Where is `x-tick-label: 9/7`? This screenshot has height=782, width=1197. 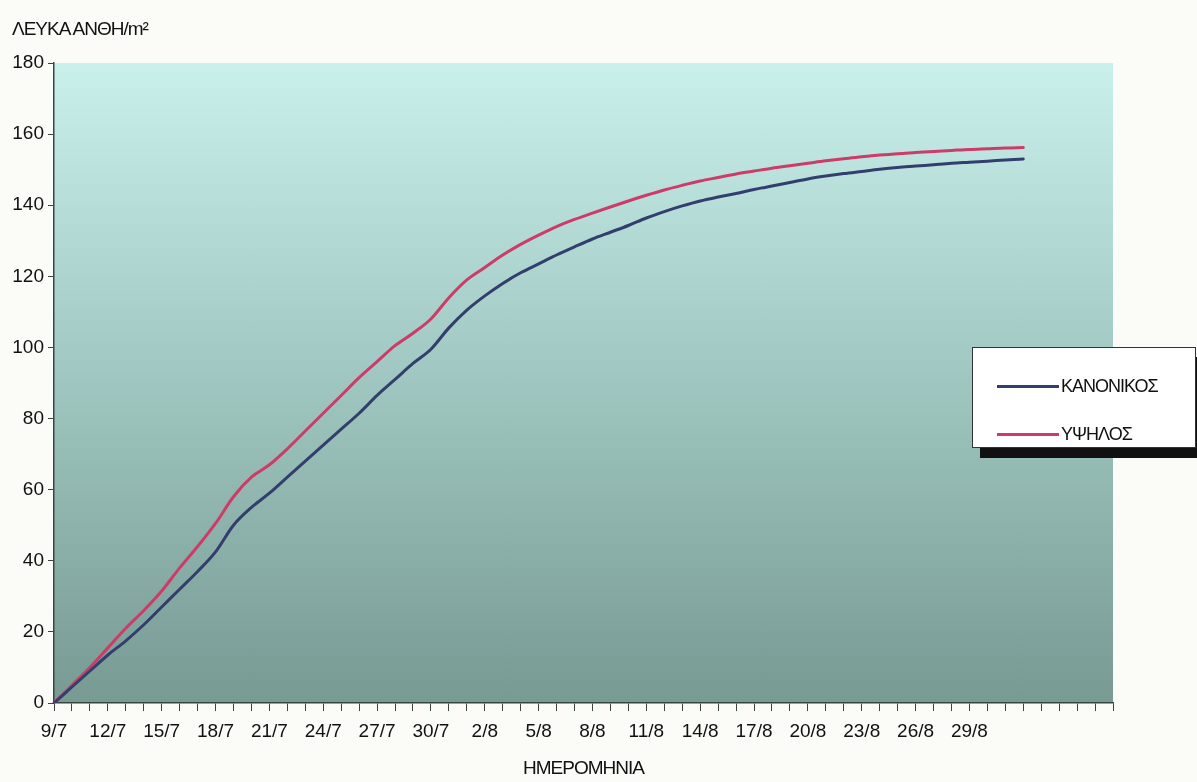 x-tick-label: 9/7 is located at coordinates (54, 730).